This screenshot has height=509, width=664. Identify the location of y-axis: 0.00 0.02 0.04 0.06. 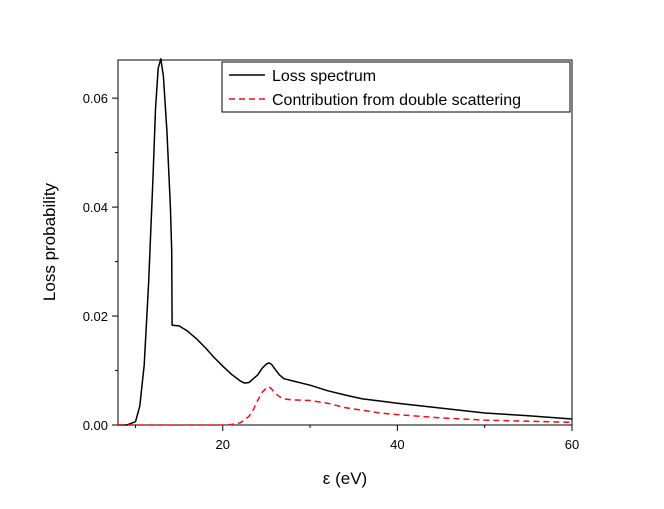
(100, 262).